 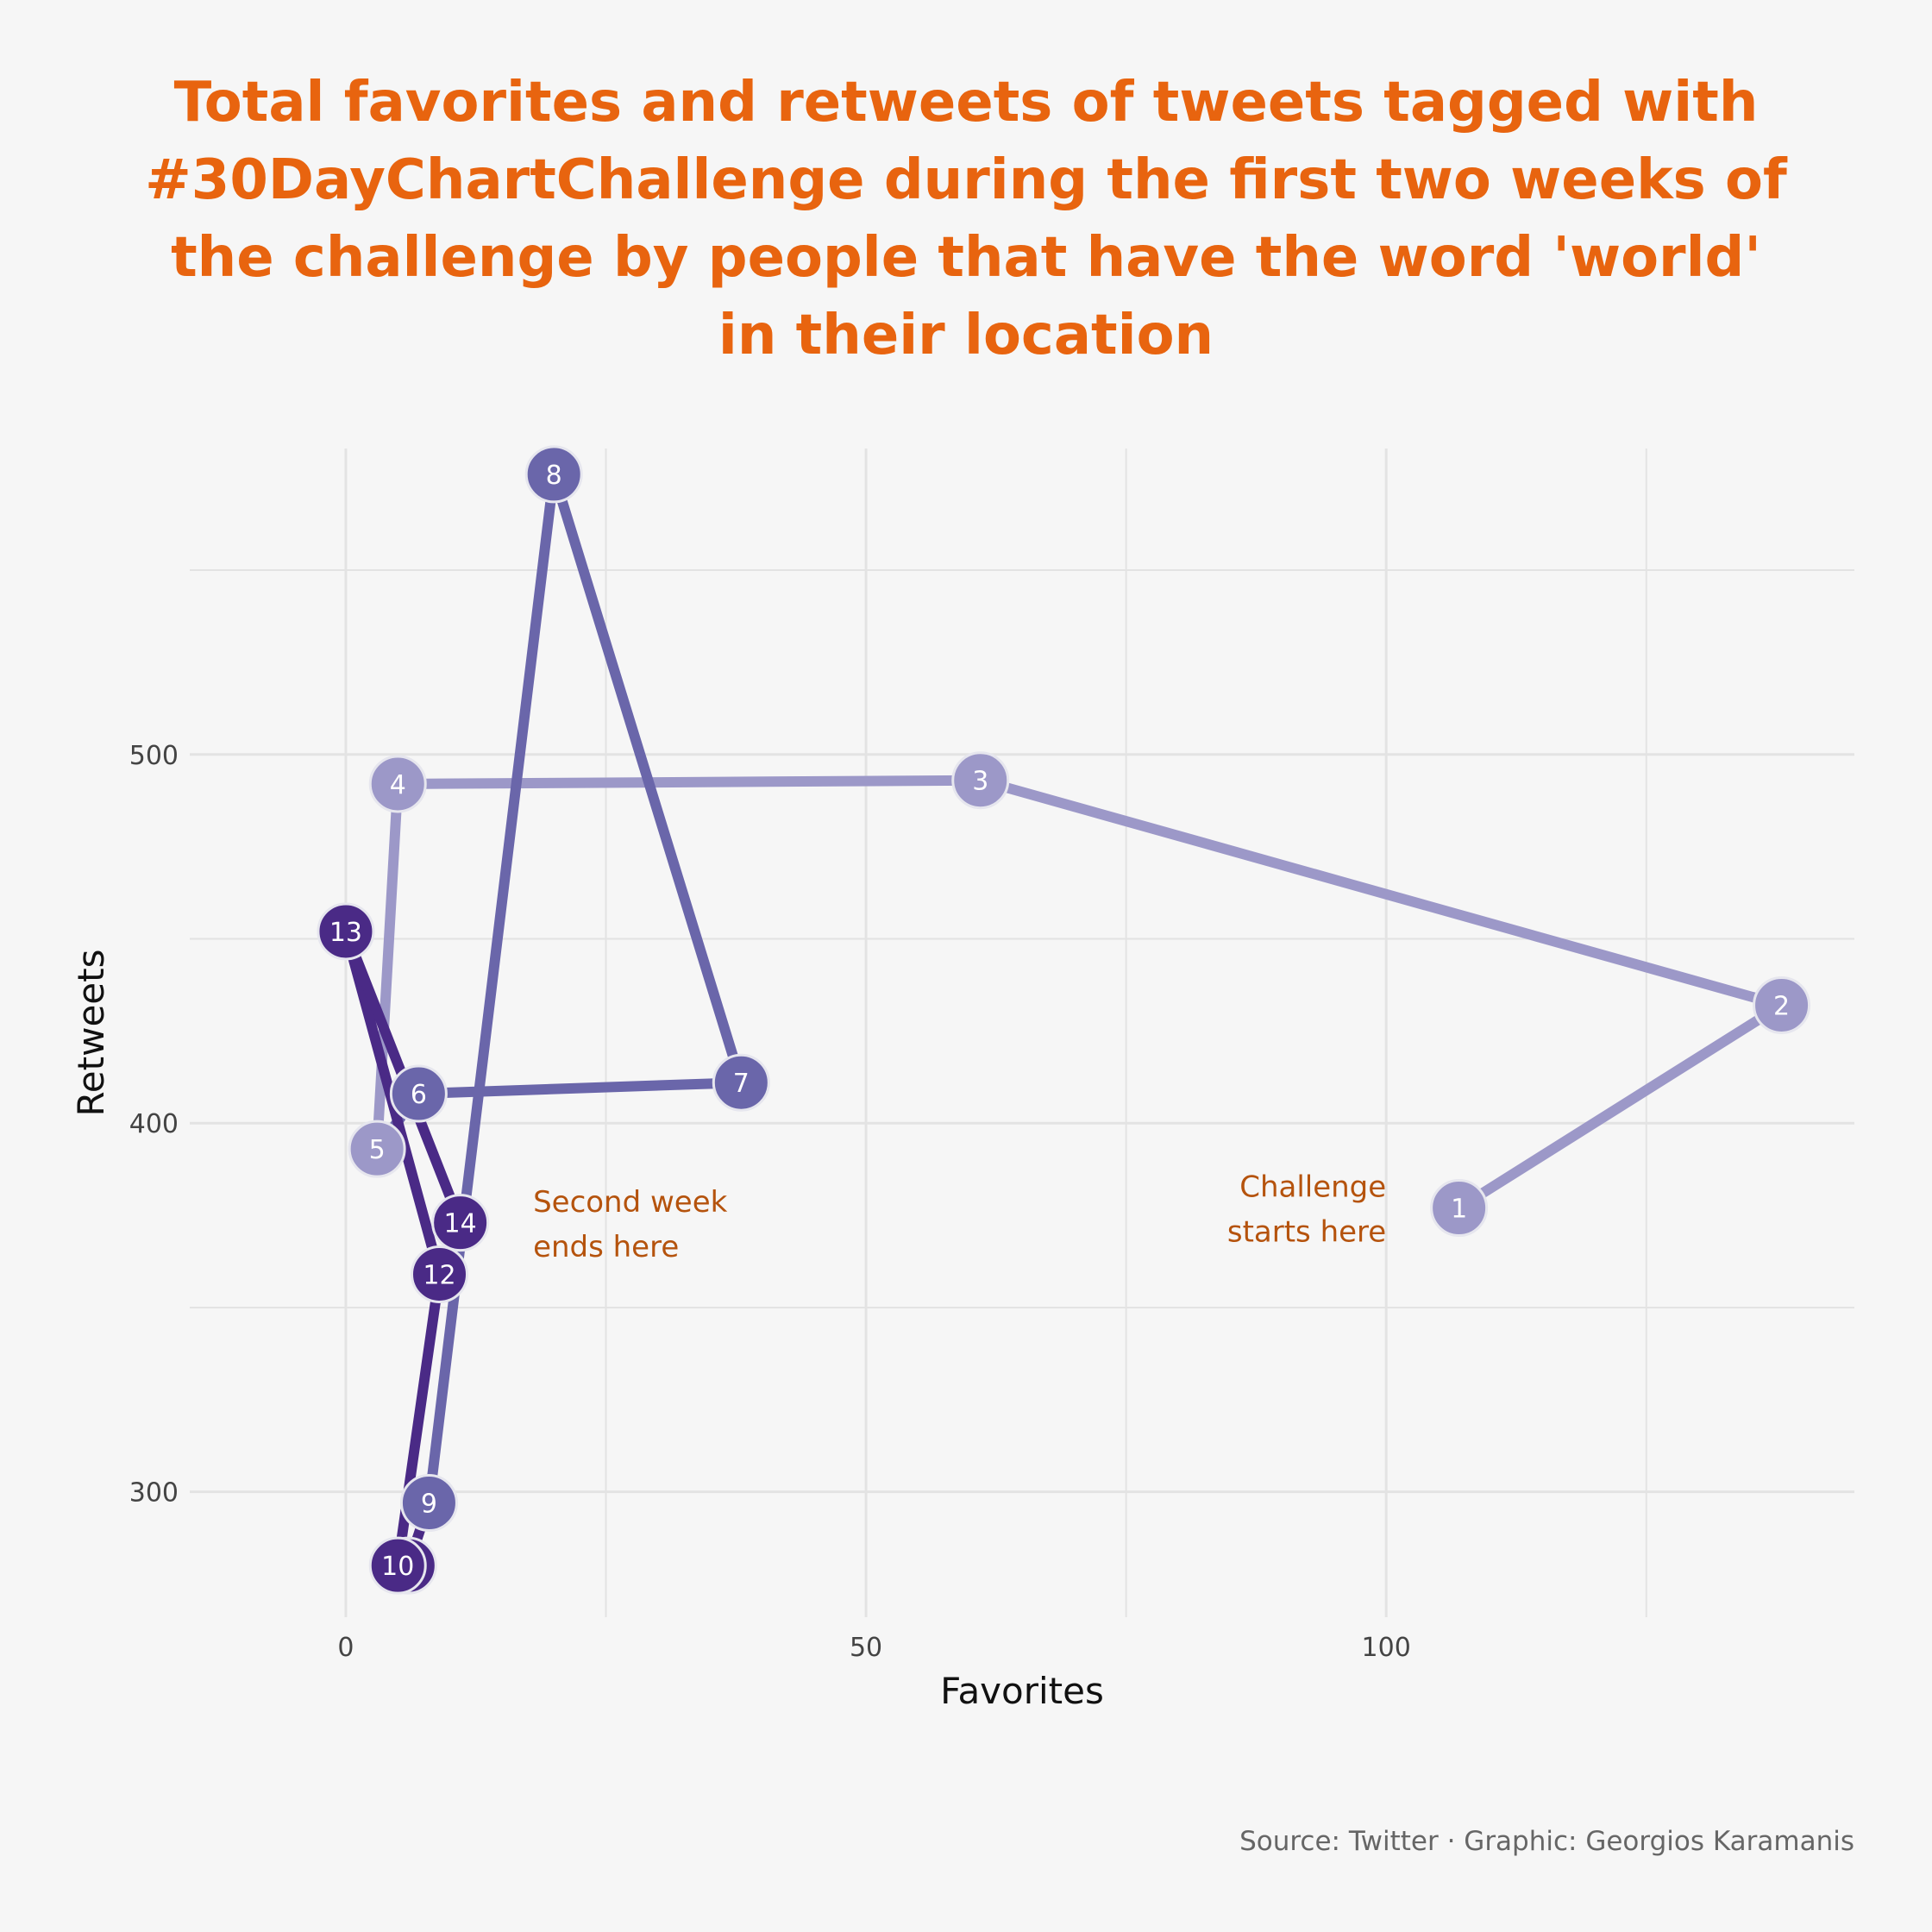 I want to click on data-point-label: 13, so click(x=346, y=933).